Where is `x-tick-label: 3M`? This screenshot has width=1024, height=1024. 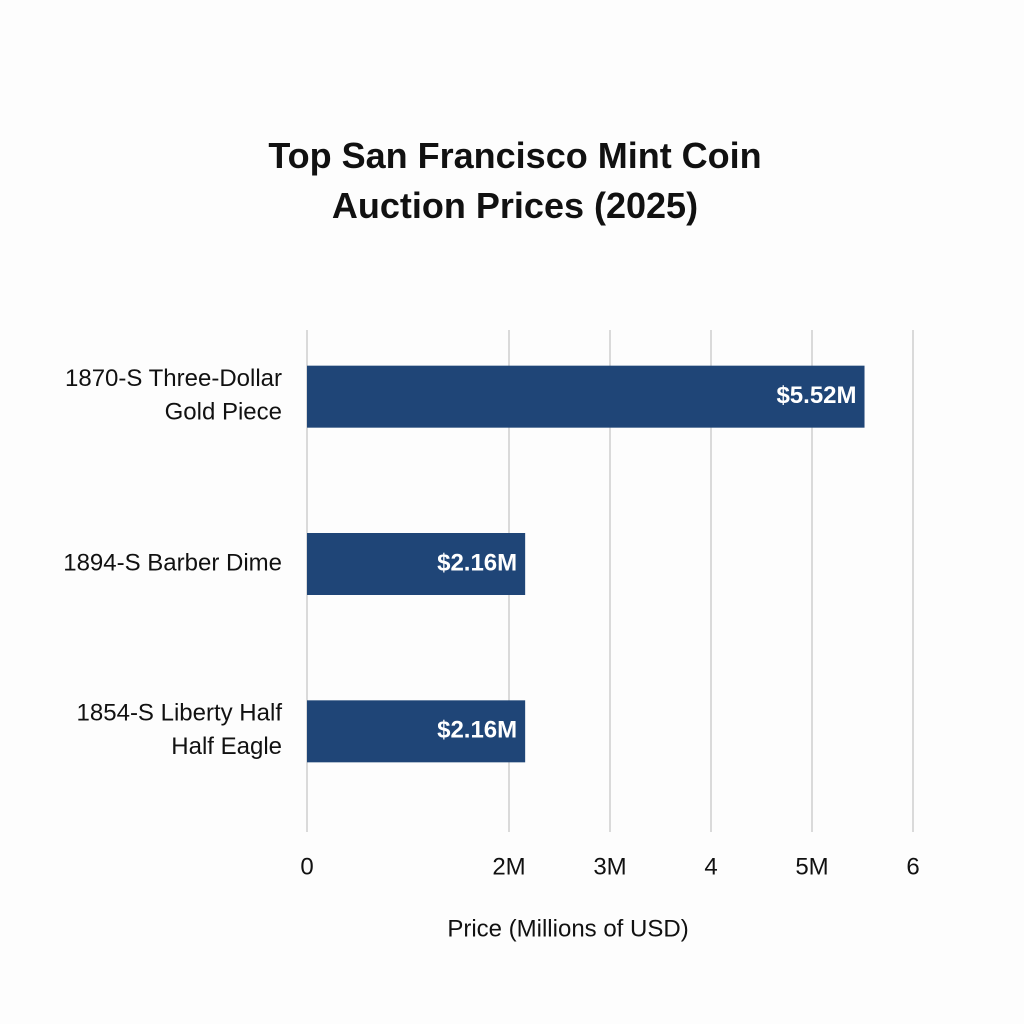
x-tick-label: 3M is located at coordinates (609, 866).